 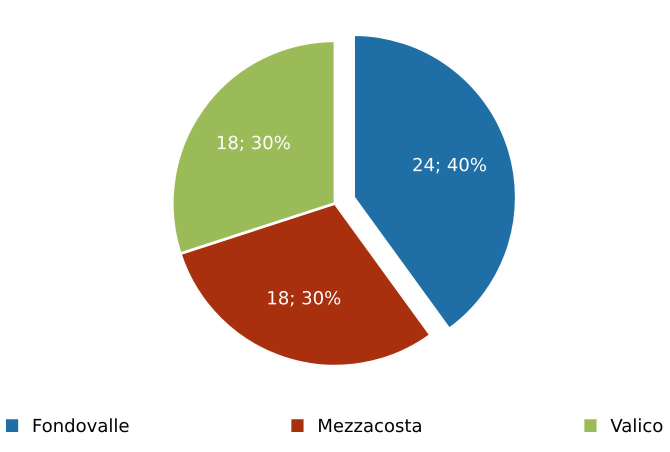 I want to click on data-label: 24; 40%, so click(x=449, y=166).